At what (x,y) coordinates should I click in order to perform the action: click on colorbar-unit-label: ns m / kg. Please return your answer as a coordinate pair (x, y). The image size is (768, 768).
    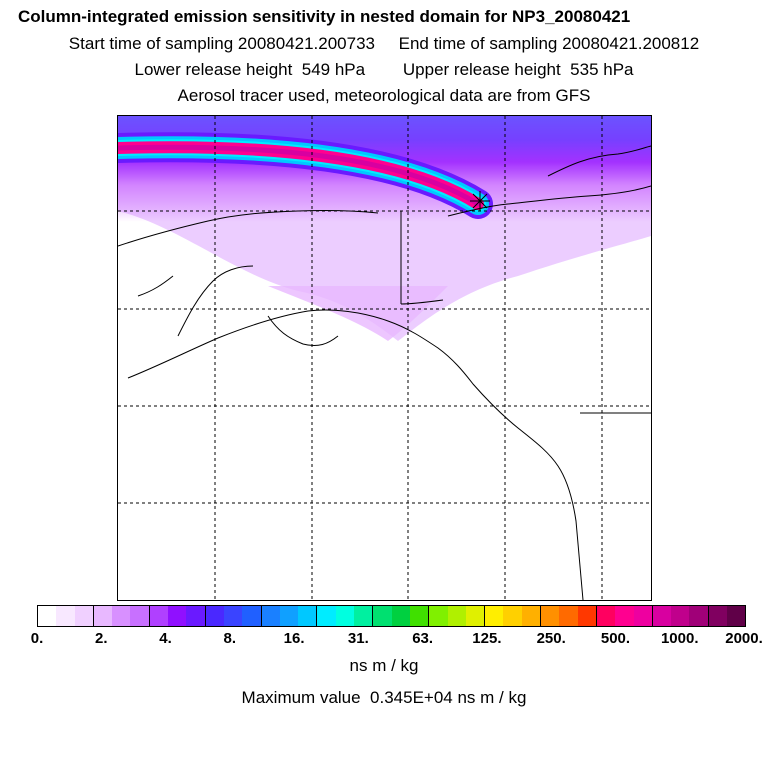
    Looking at the image, I should click on (384, 665).